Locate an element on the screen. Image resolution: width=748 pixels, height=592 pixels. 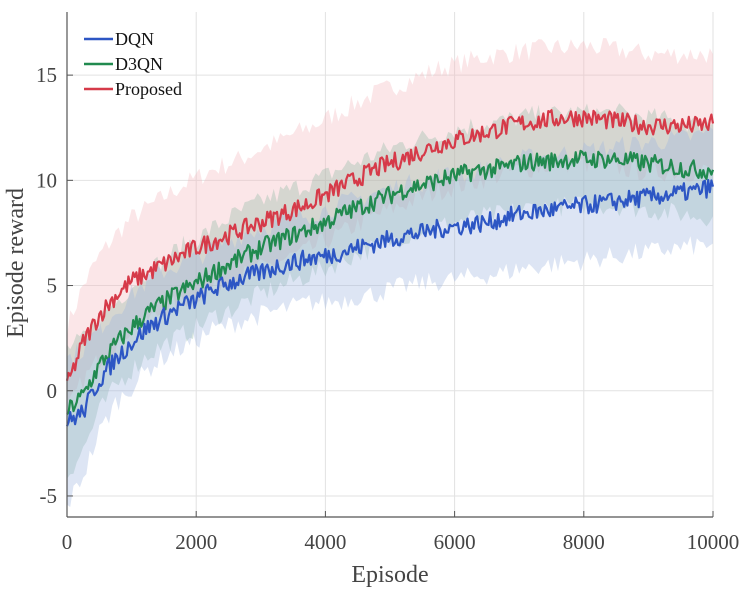
x-tick-label: 8000 is located at coordinates (584, 542).